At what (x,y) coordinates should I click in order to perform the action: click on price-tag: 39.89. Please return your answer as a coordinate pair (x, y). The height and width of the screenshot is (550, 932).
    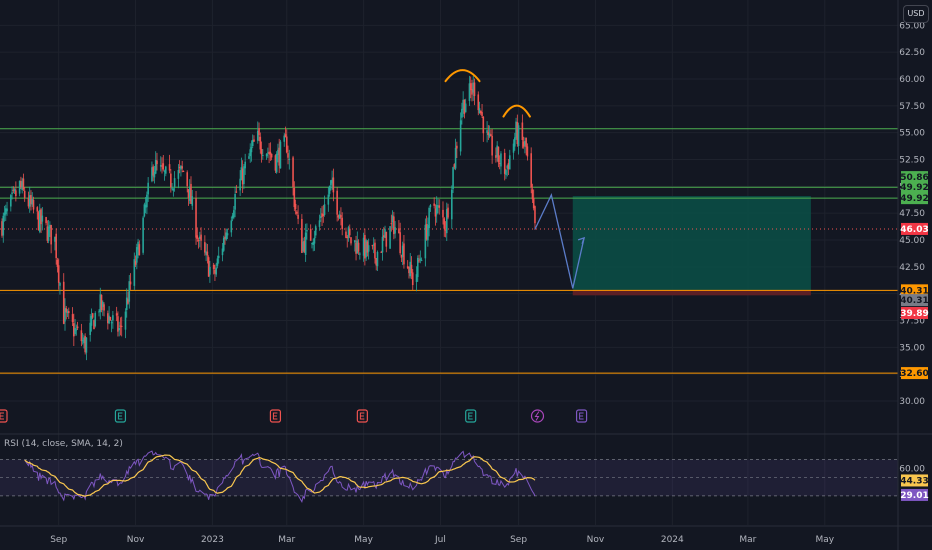
    Looking at the image, I should click on (914, 314).